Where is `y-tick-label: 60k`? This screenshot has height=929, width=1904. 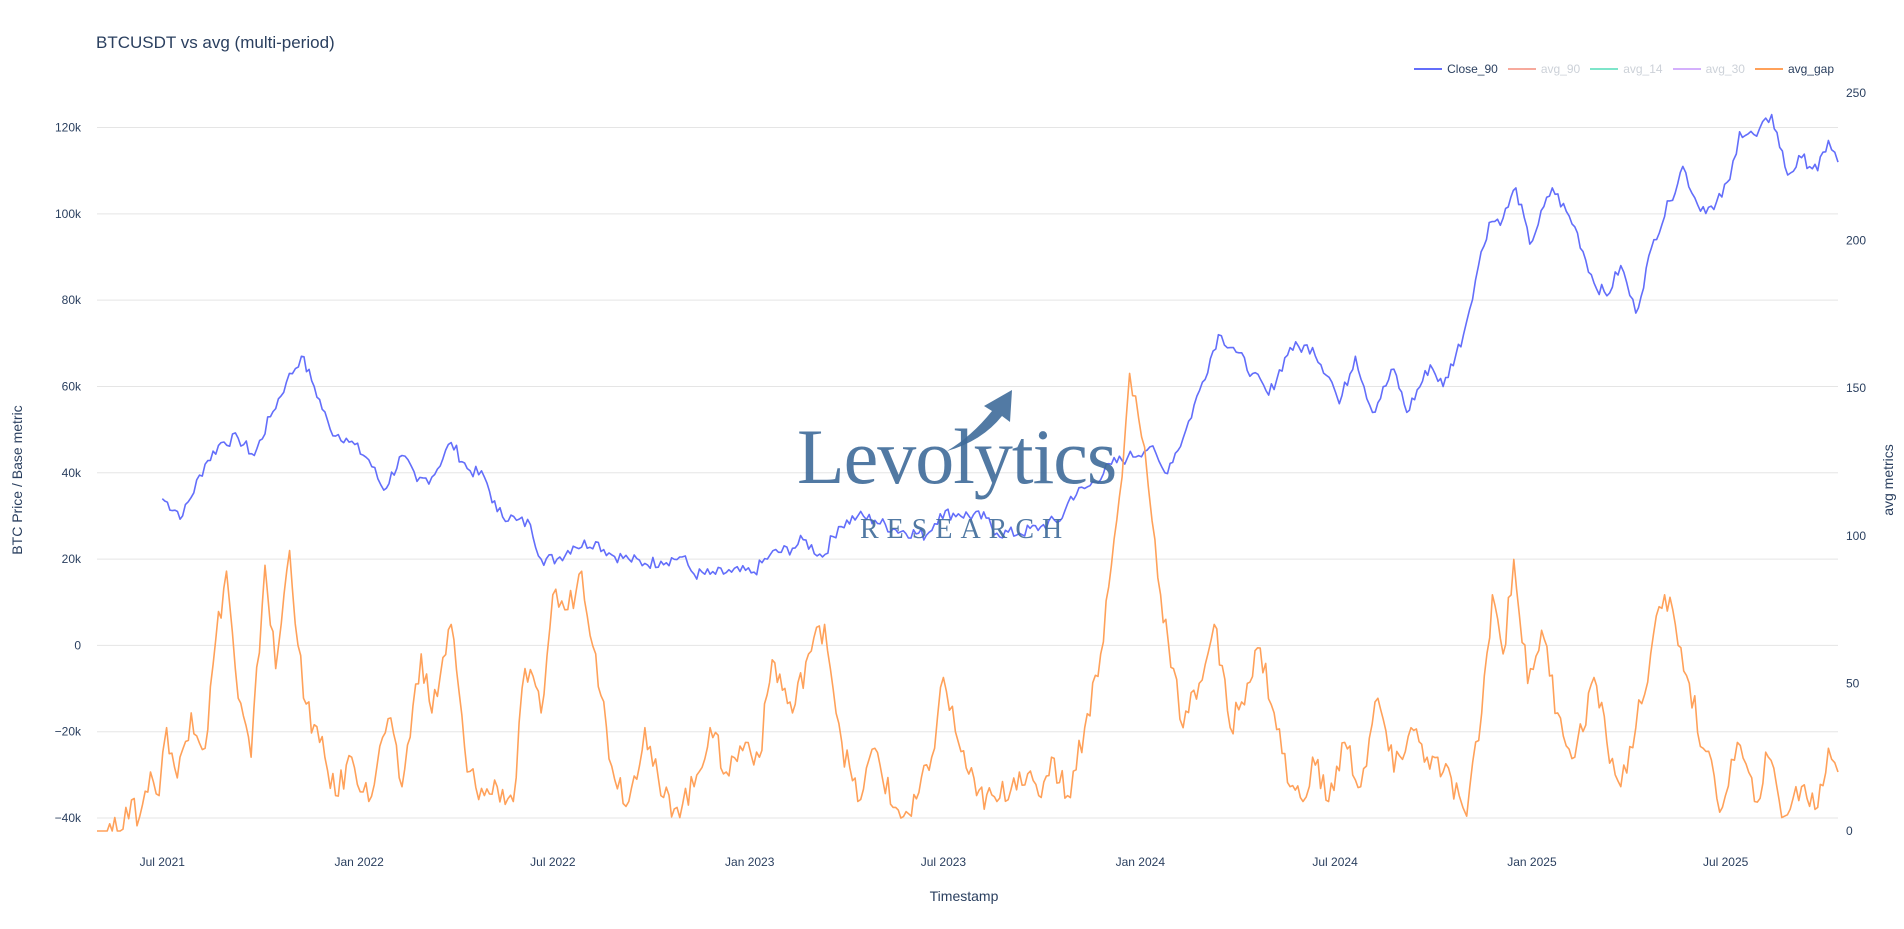
y-tick-label: 60k is located at coordinates (72, 386).